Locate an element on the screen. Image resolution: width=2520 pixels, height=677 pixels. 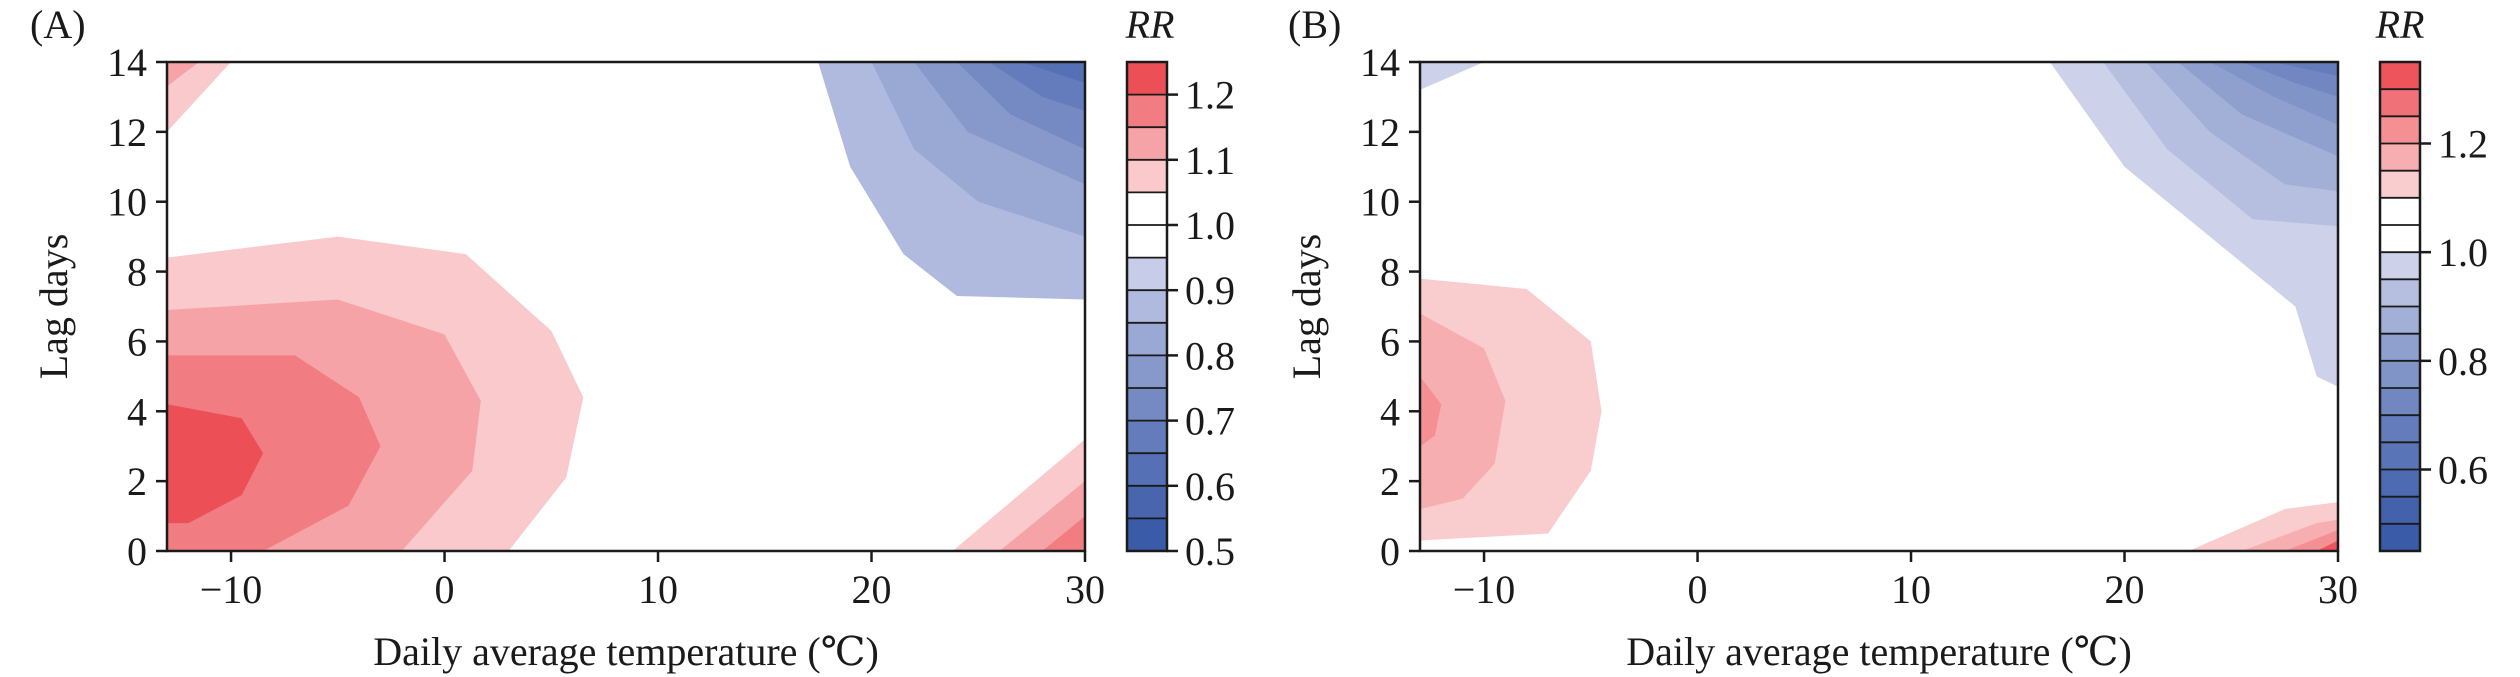
colorbar-tick-label: 0.7 is located at coordinates (1210, 421).